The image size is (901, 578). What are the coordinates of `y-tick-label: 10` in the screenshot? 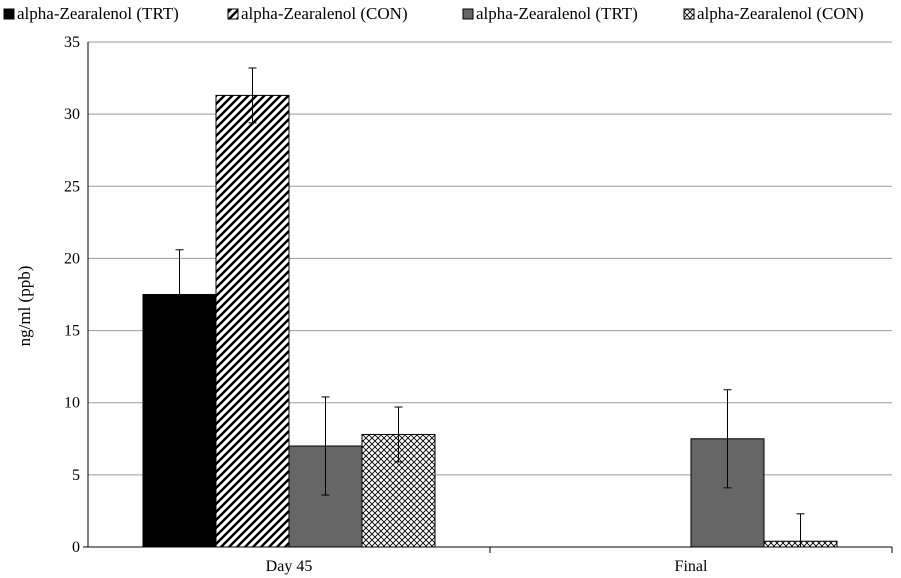 It's located at (72, 403).